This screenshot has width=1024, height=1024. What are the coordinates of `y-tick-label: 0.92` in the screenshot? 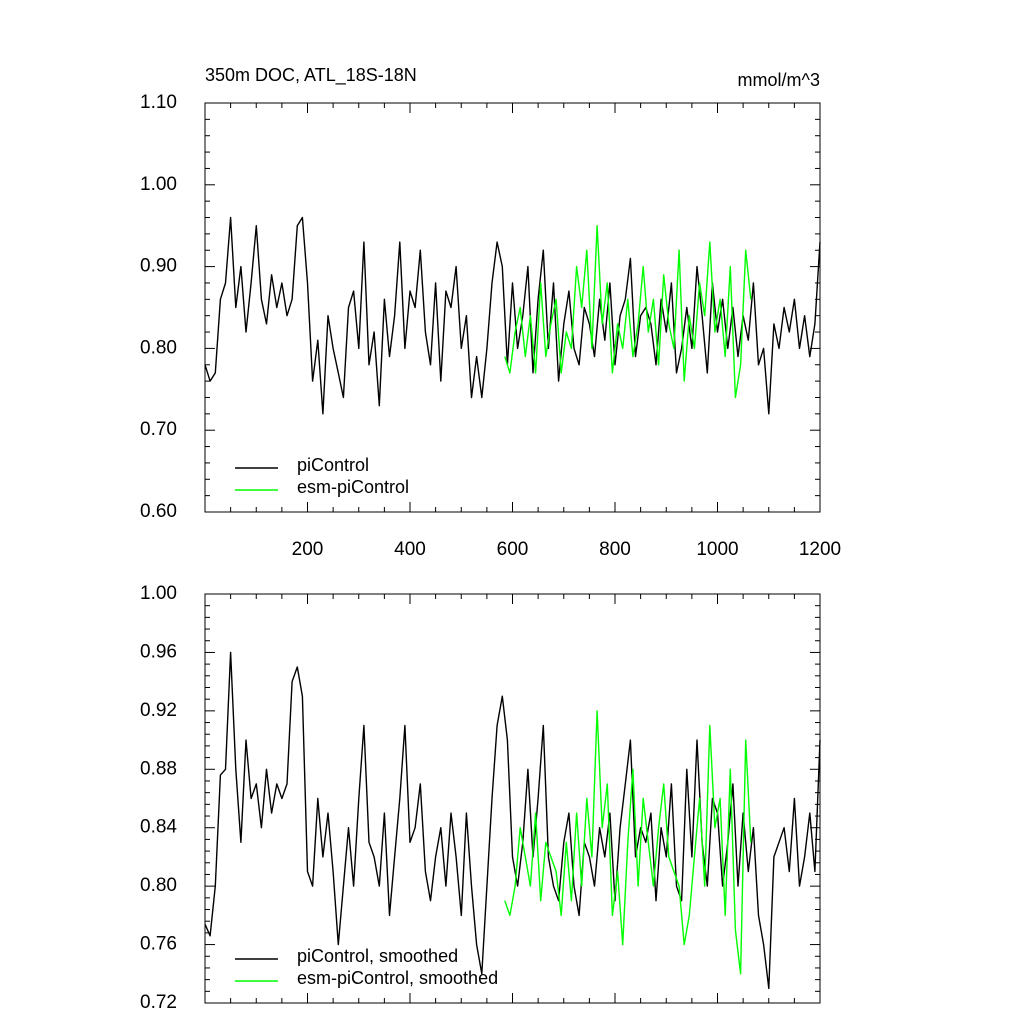 It's located at (158, 710).